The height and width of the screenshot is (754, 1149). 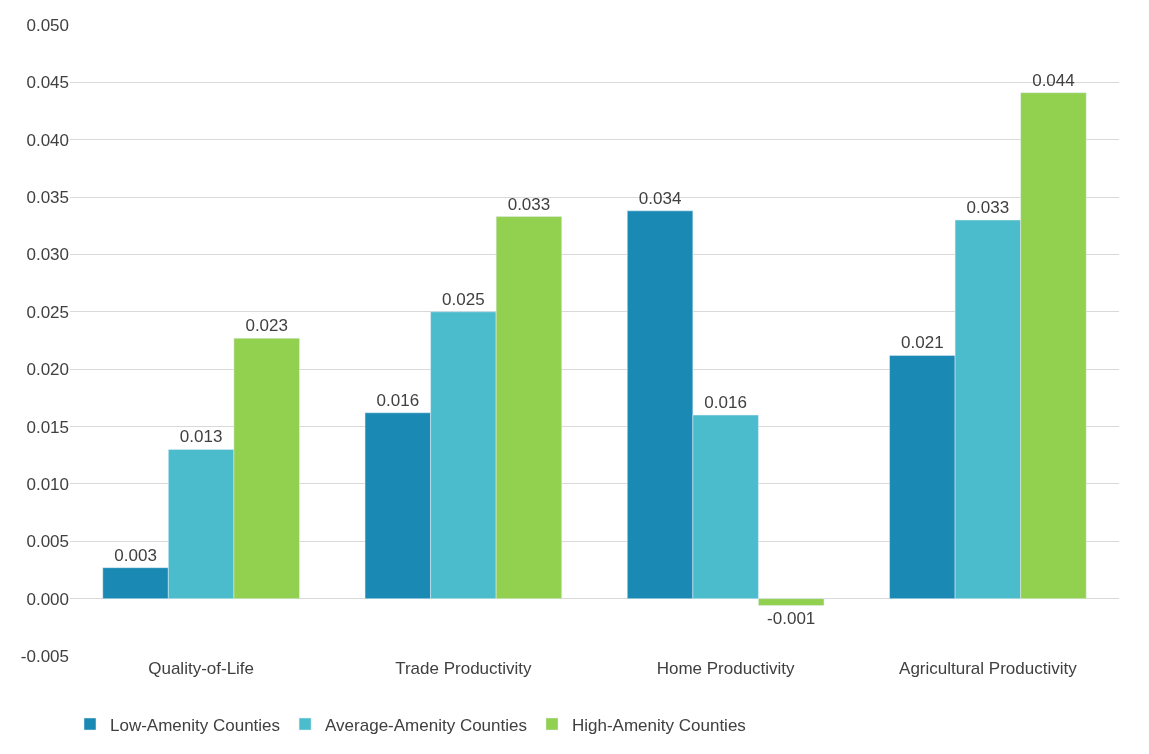 What do you see at coordinates (47, 427) in the screenshot?
I see `y-tick-label: 0.015` at bounding box center [47, 427].